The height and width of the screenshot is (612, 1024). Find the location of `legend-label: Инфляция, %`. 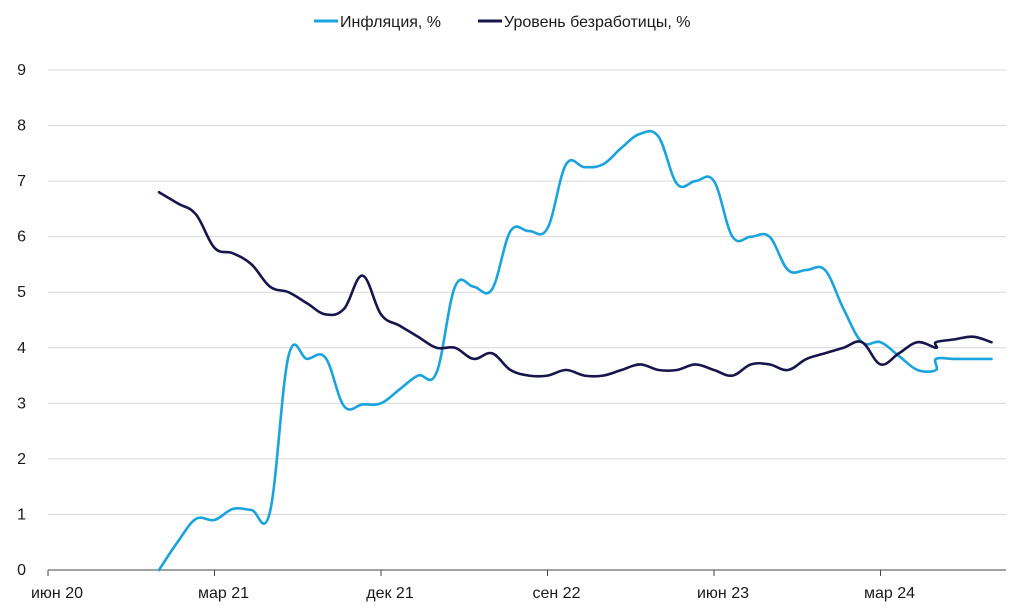

legend-label: Инфляция, % is located at coordinates (390, 22).